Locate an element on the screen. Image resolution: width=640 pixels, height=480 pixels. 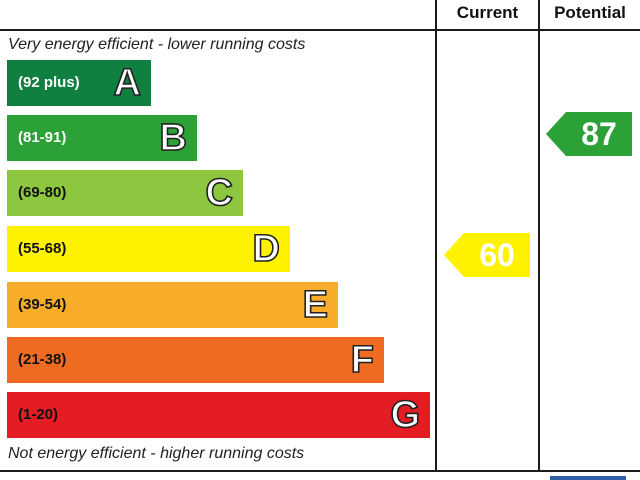
bottom-tab-edge is located at coordinates (588, 478).